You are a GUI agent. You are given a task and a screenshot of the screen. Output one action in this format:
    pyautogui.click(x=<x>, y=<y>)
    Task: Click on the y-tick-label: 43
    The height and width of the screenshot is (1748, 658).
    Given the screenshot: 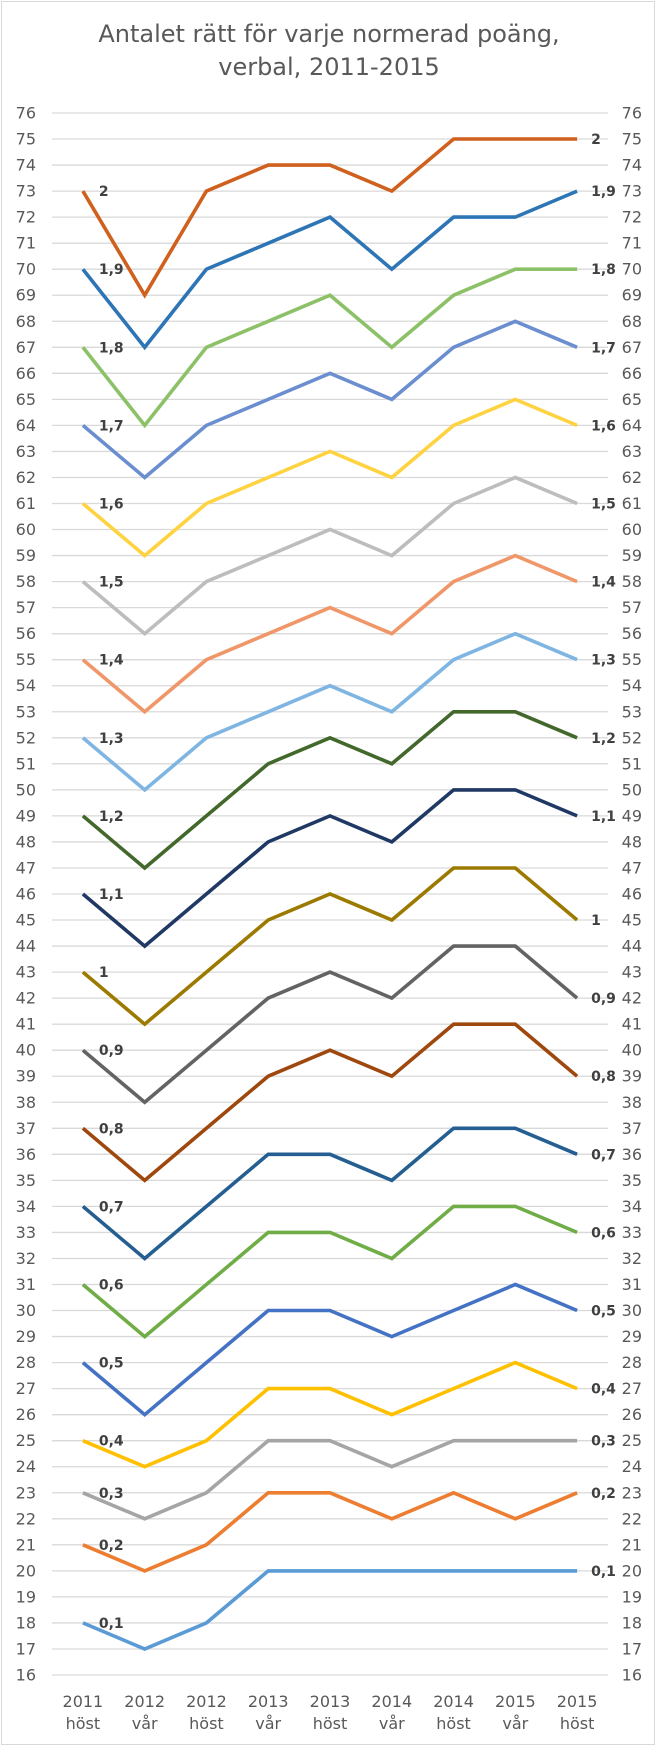 What is the action you would take?
    pyautogui.click(x=26, y=972)
    